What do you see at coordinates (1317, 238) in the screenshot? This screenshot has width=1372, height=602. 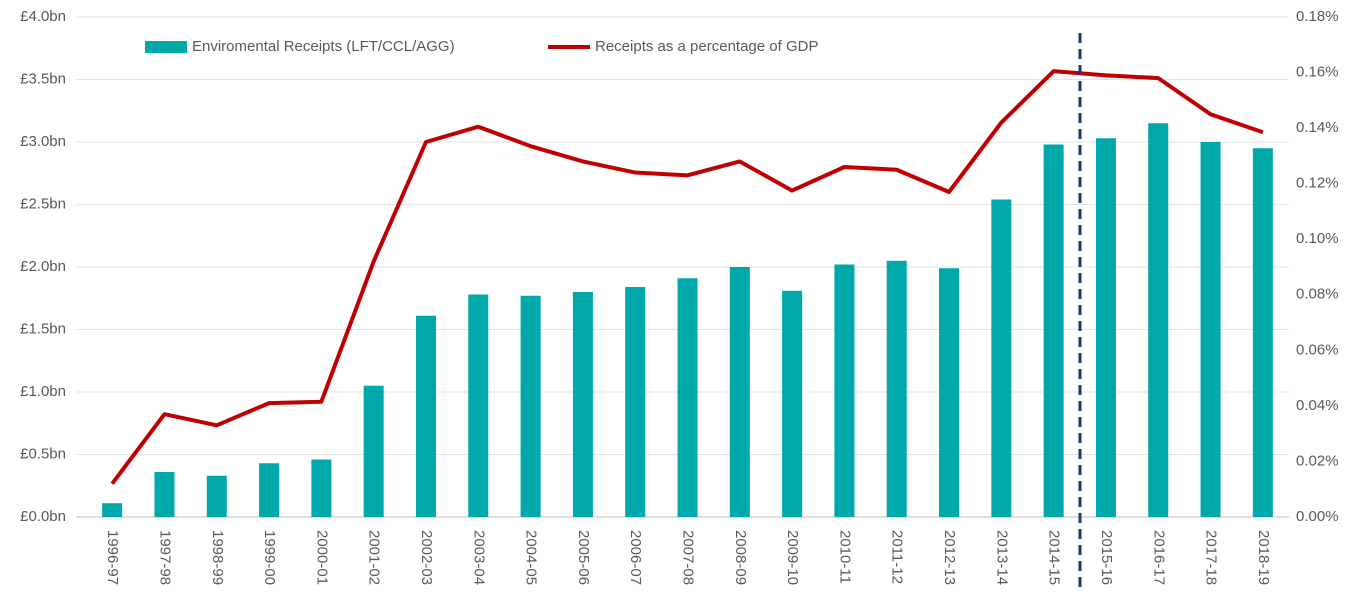 I see `y2-tick-label: 0.10%` at bounding box center [1317, 238].